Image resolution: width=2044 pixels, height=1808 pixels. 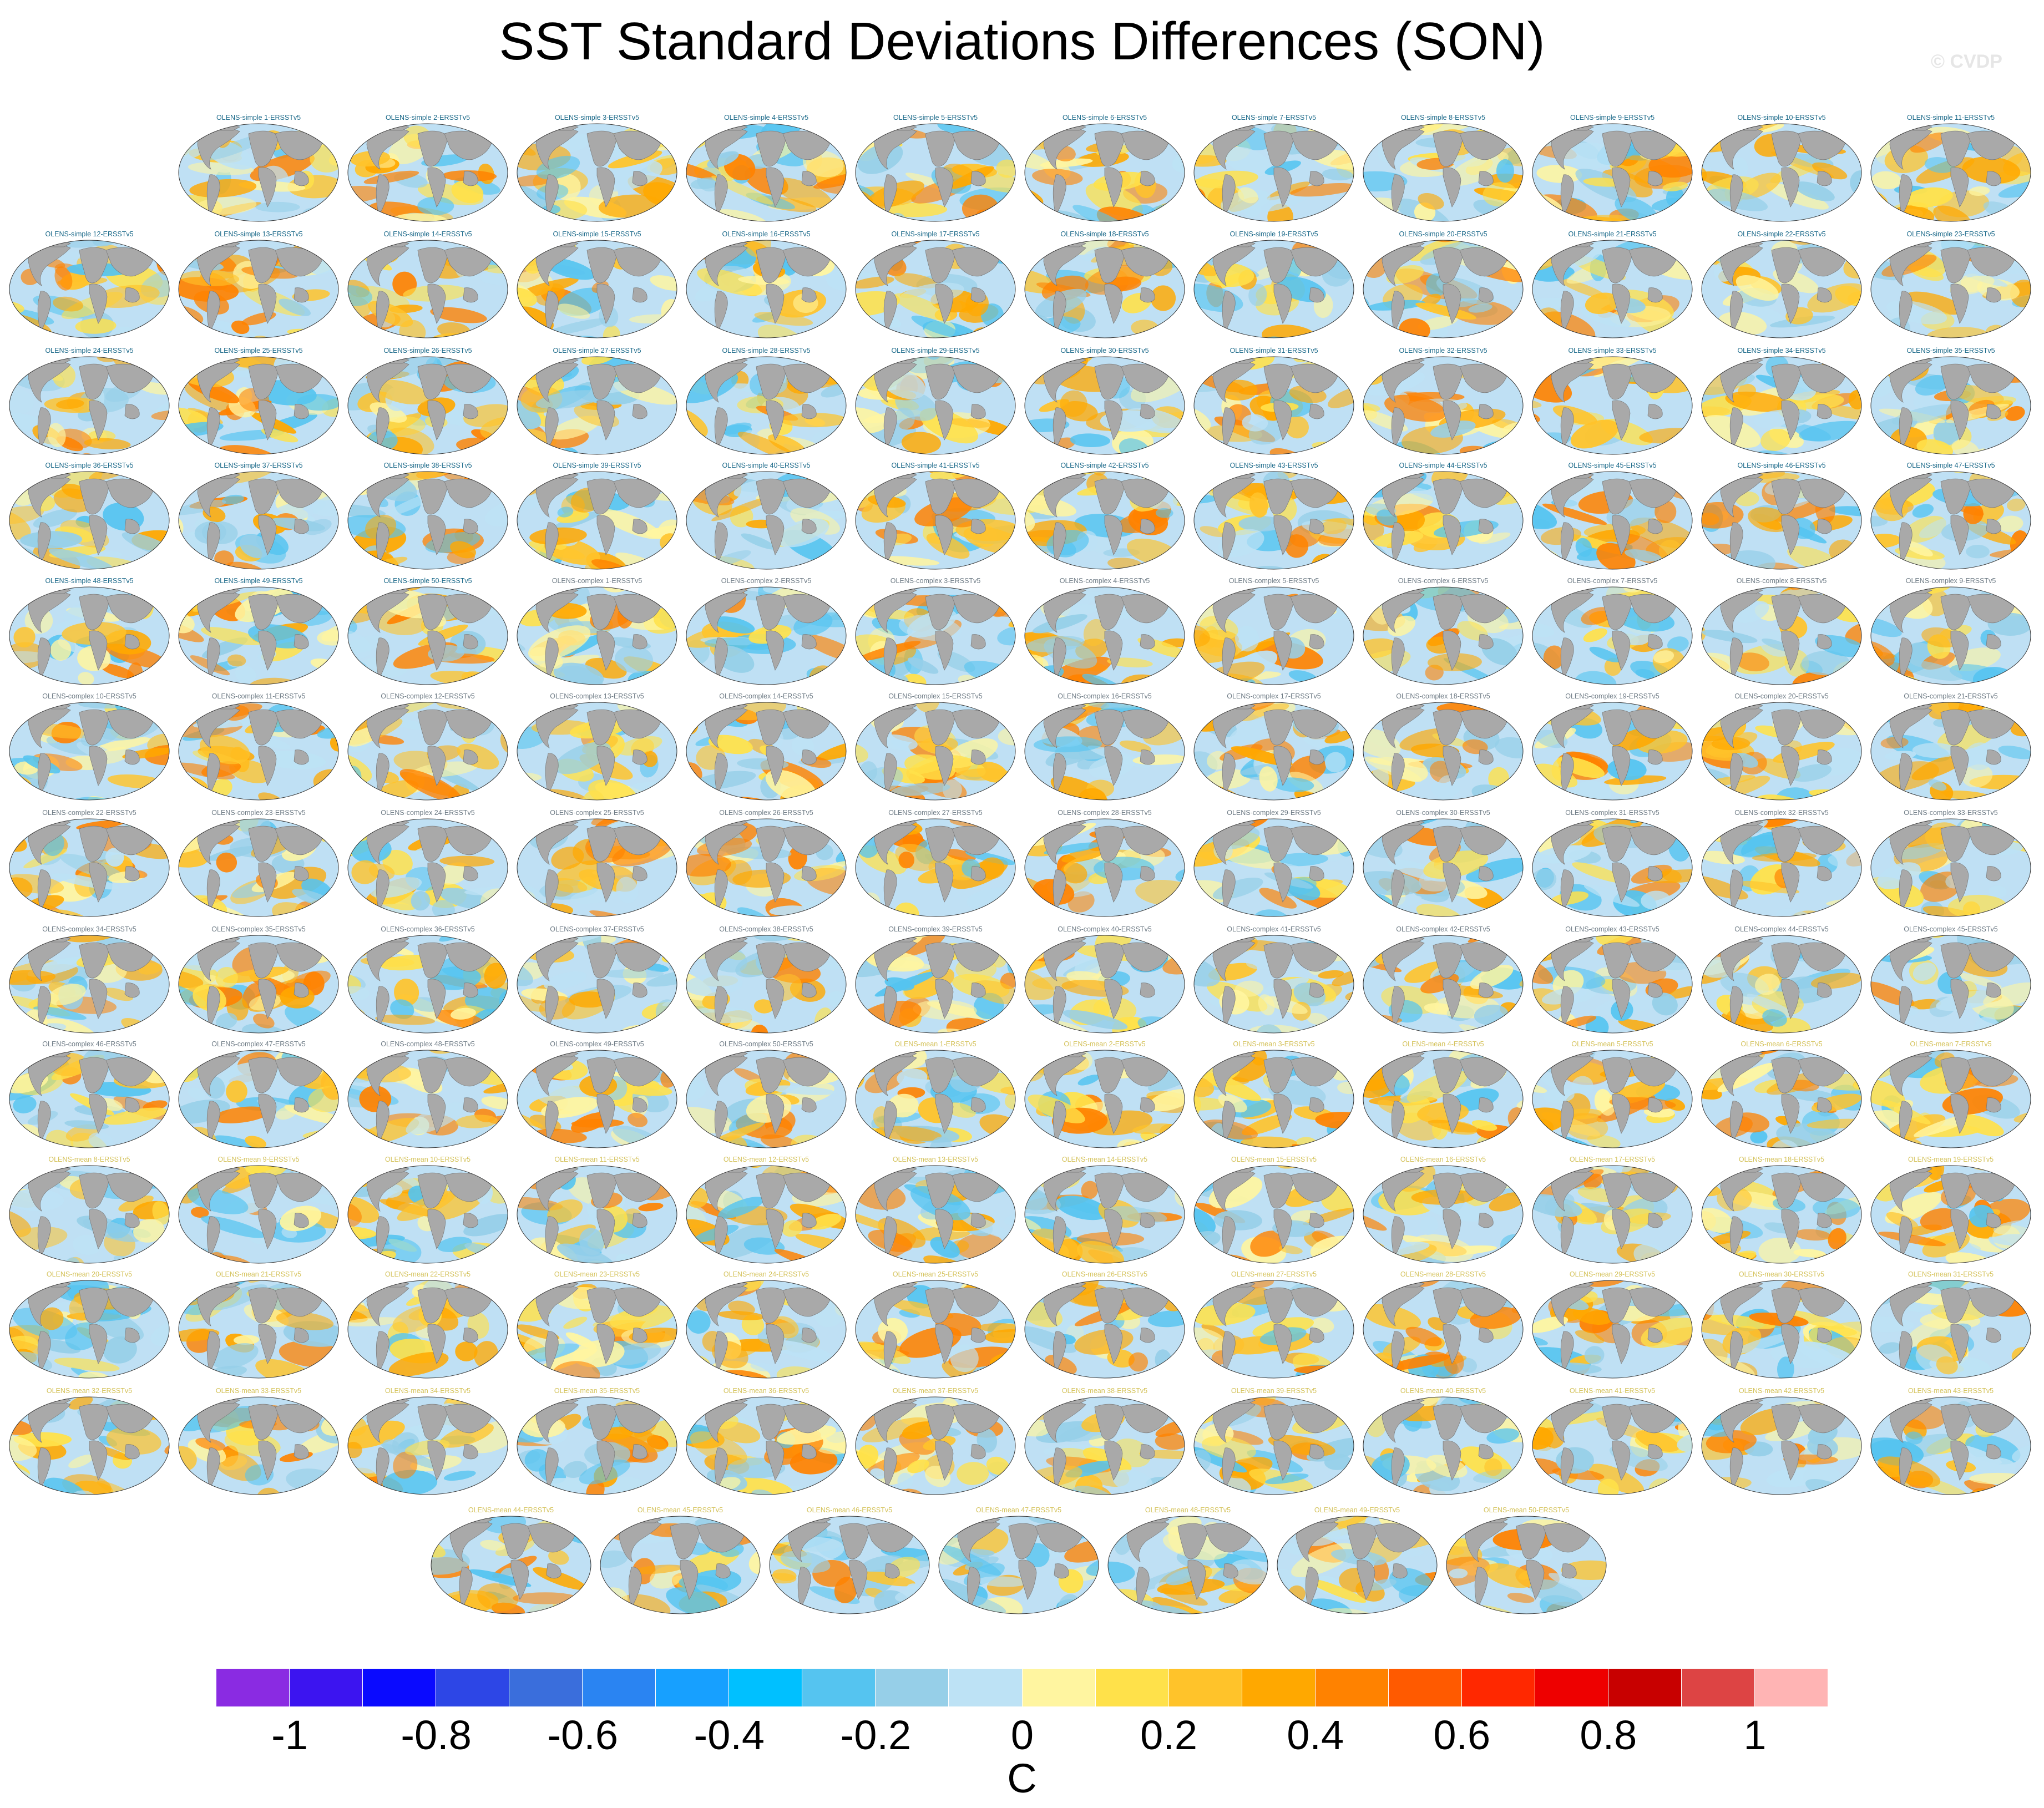 I want to click on panel-title: OLENS-simple 45-ERSSTv5, so click(x=1612, y=465).